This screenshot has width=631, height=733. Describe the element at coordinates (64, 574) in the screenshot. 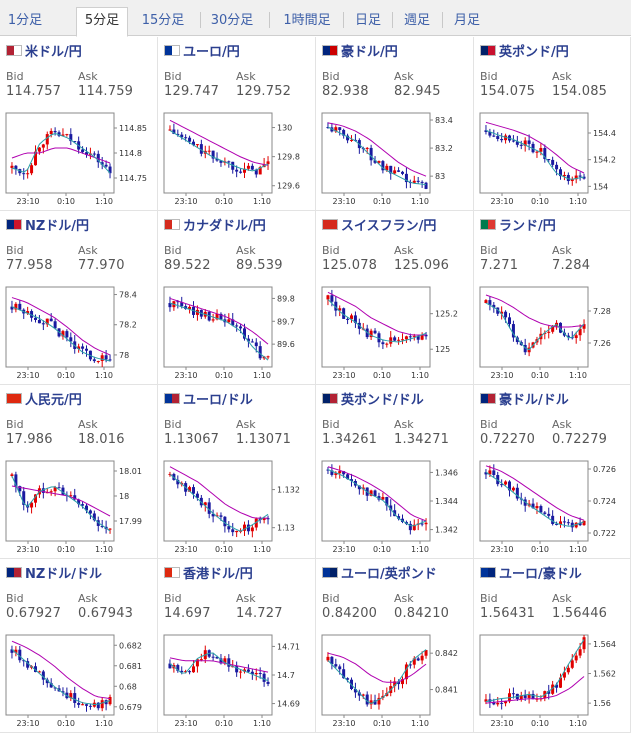

I see `pair-name-link: NZドル/ドル` at that location.